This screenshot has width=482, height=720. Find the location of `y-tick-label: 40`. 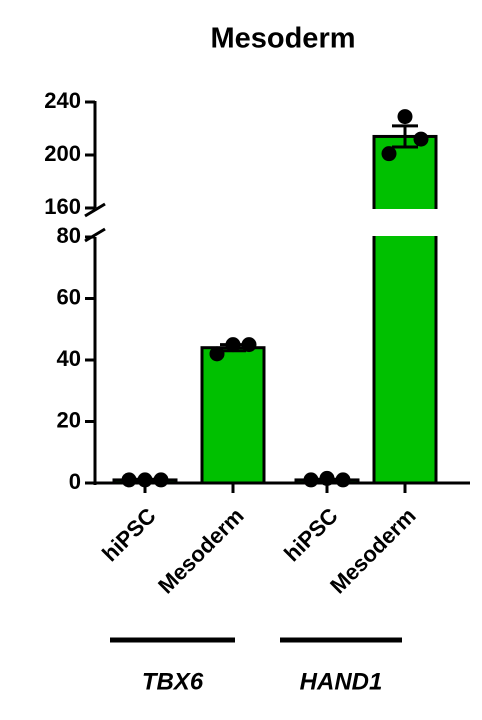

y-tick-label: 40 is located at coordinates (69, 358).